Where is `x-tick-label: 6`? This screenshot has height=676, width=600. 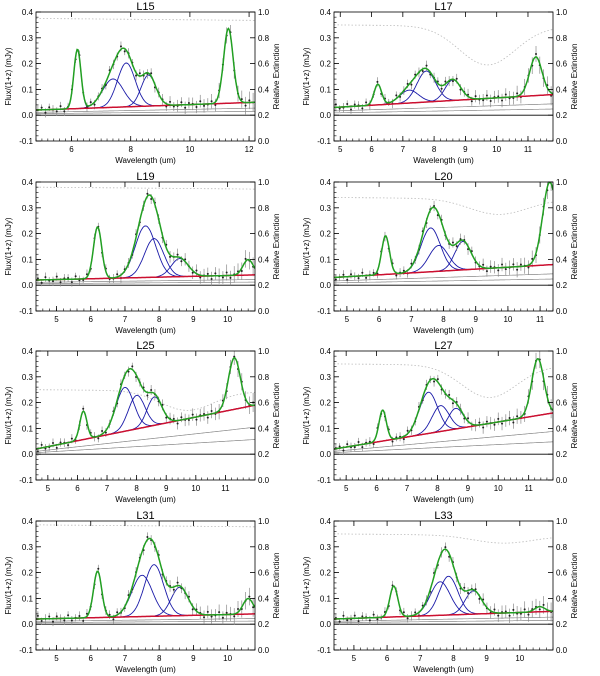 x-tick-label: 6 is located at coordinates (376, 488).